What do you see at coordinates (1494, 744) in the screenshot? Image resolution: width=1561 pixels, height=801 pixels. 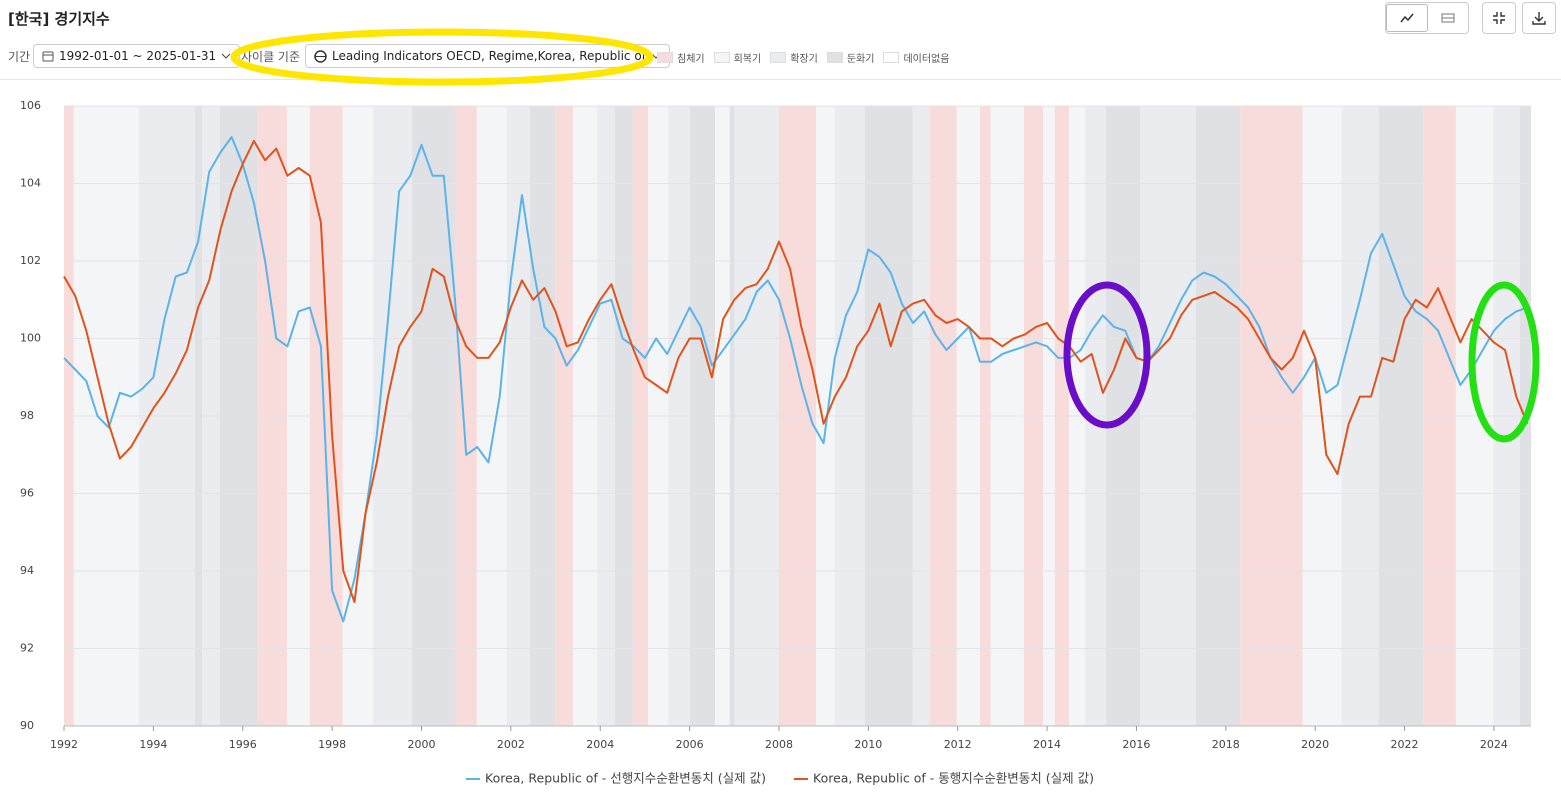 I see `x-tick-label: 2024` at bounding box center [1494, 744].